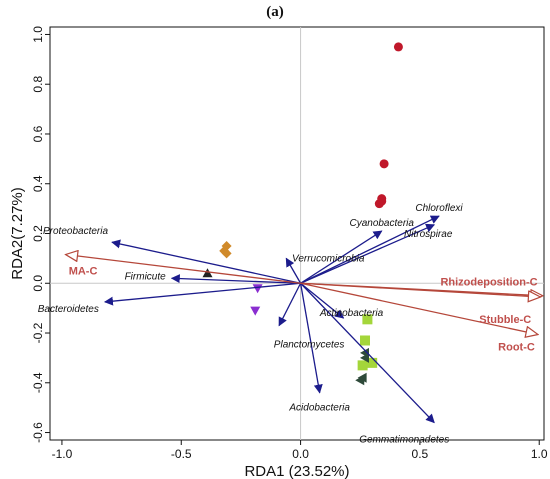 The height and width of the screenshot is (479, 550). What do you see at coordinates (488, 283) in the screenshot?
I see `env-label-rhizodeposition-c: Rhizodeposition-C` at bounding box center [488, 283].